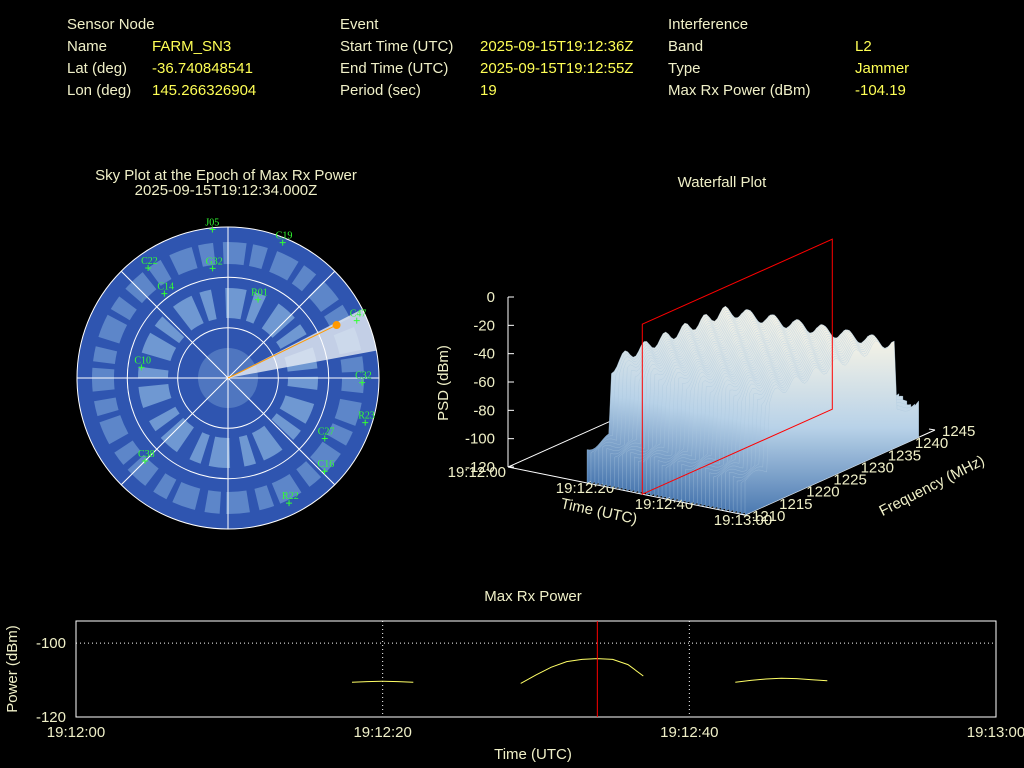  I want to click on y-tick-label: -100, so click(51, 643).